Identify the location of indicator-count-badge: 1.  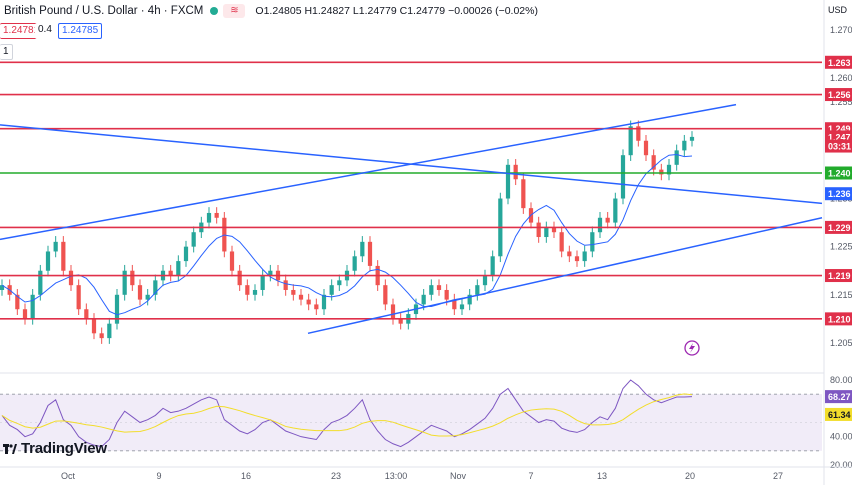
(6, 52).